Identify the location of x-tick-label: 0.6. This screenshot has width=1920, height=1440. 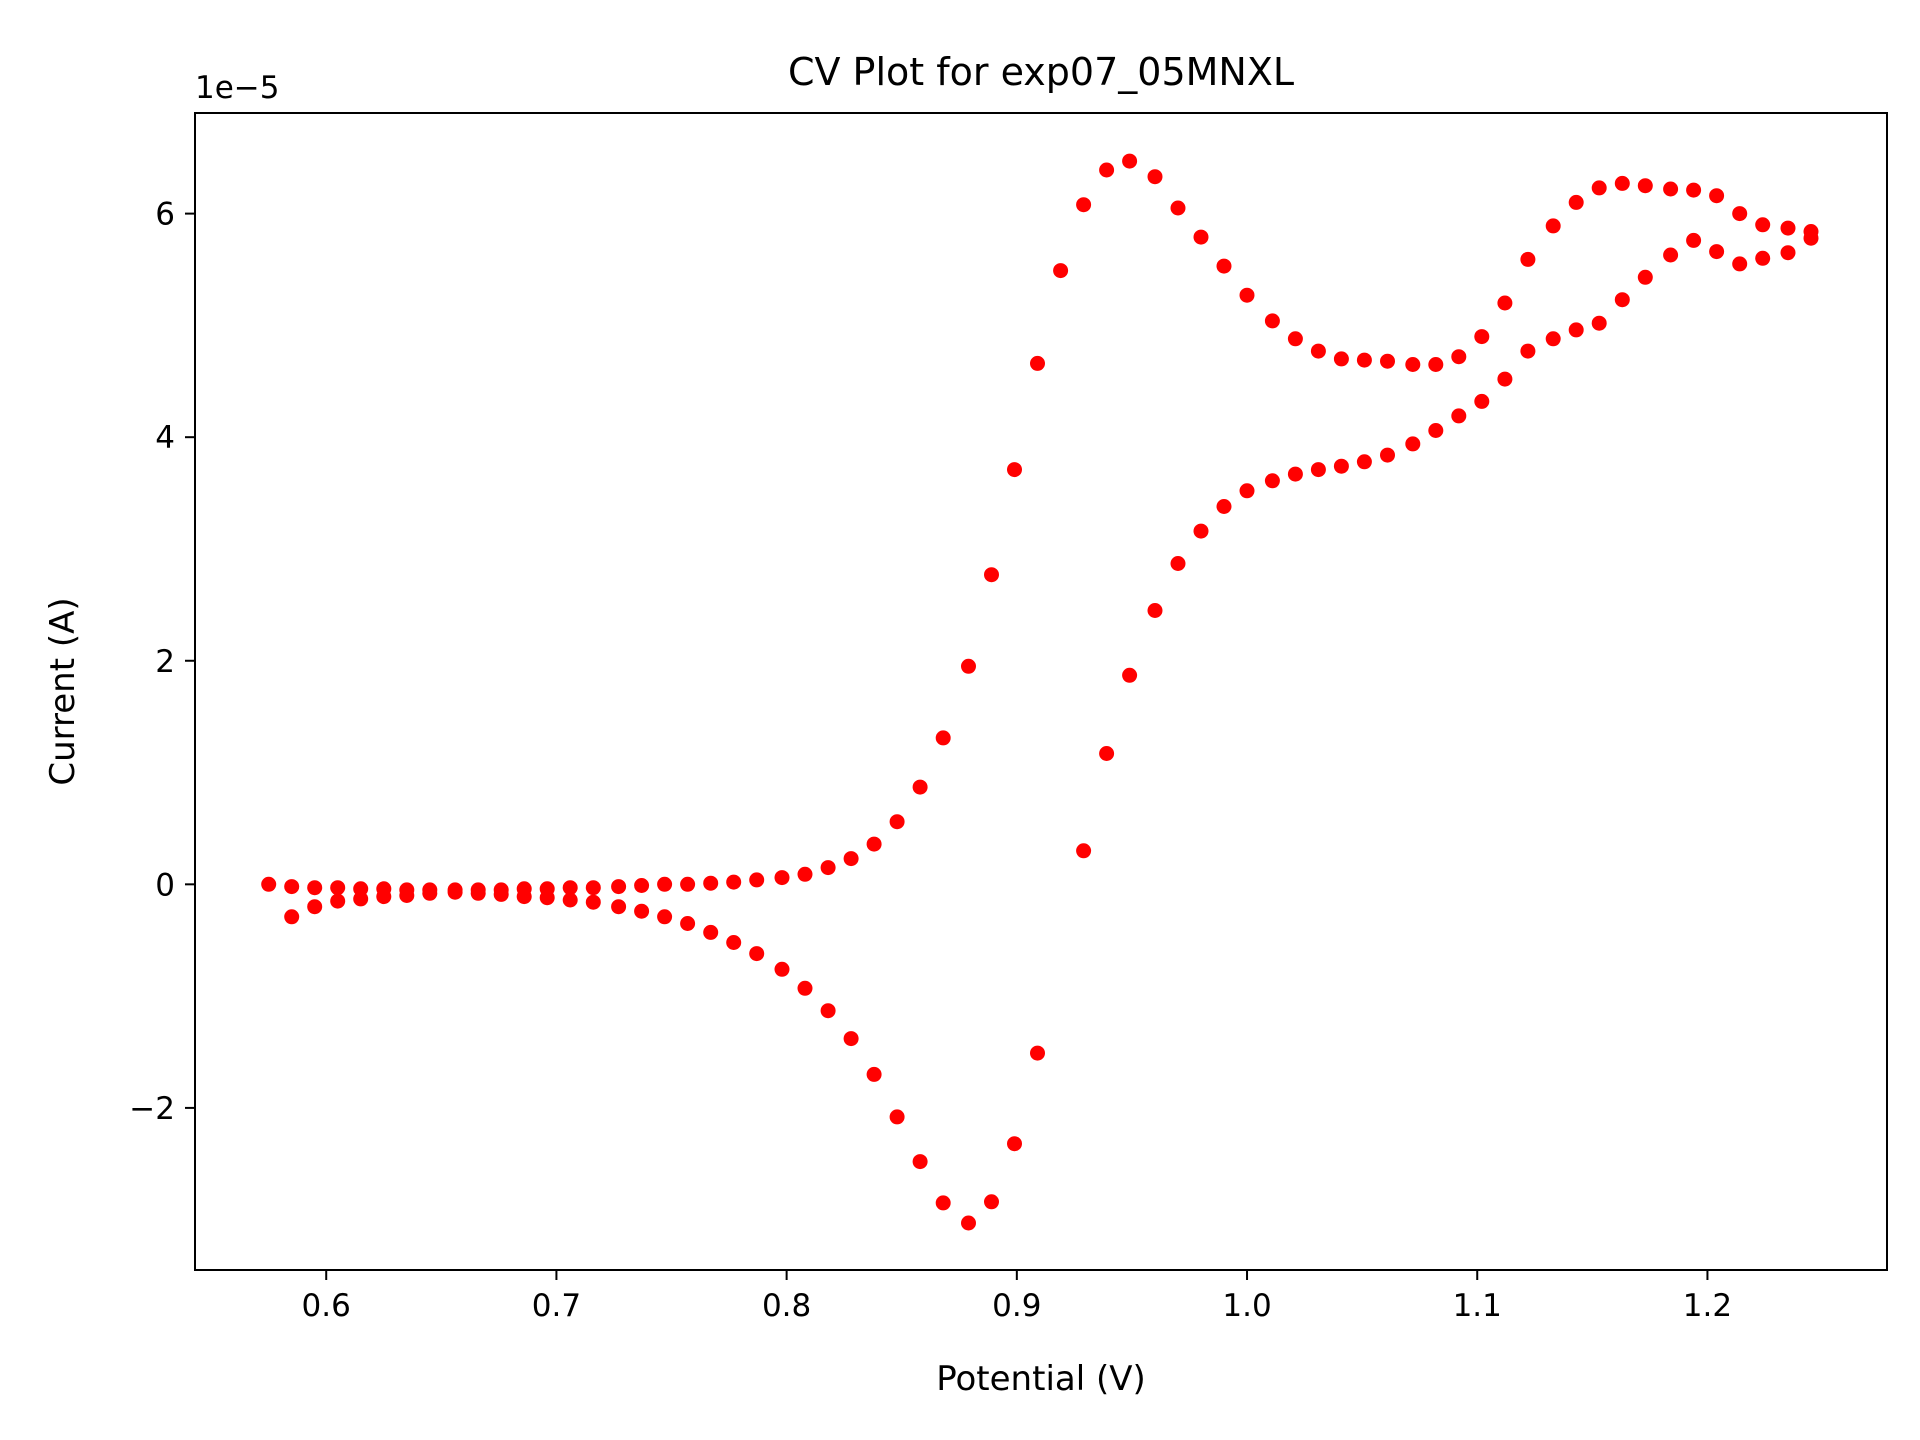
(326, 1306).